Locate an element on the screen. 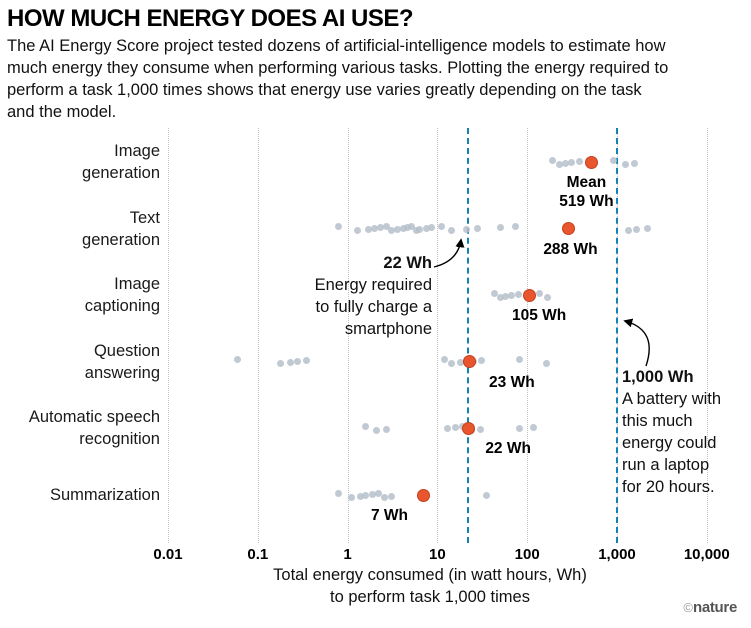  x-tick-label: 1 is located at coordinates (347, 554).